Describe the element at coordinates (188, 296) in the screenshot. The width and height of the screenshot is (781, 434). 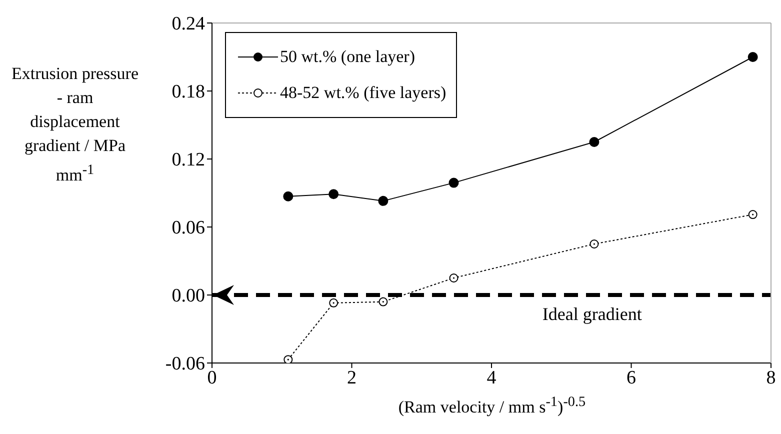
I see `y-tick-label: 0.00` at that location.